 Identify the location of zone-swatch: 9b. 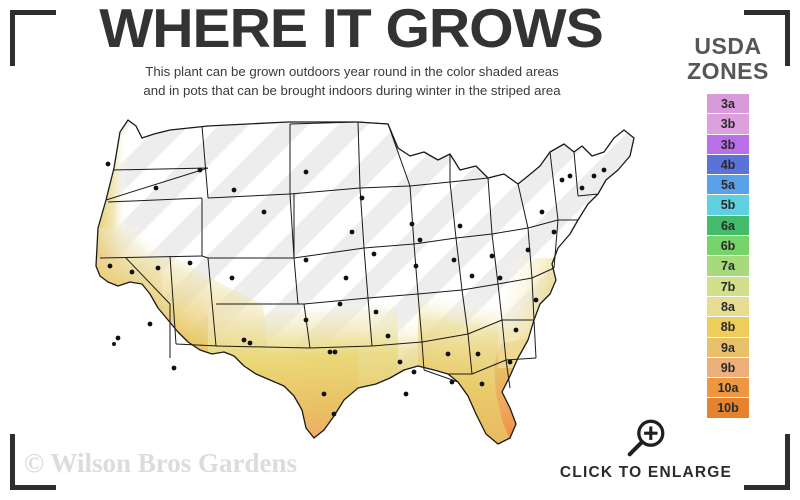
(728, 368).